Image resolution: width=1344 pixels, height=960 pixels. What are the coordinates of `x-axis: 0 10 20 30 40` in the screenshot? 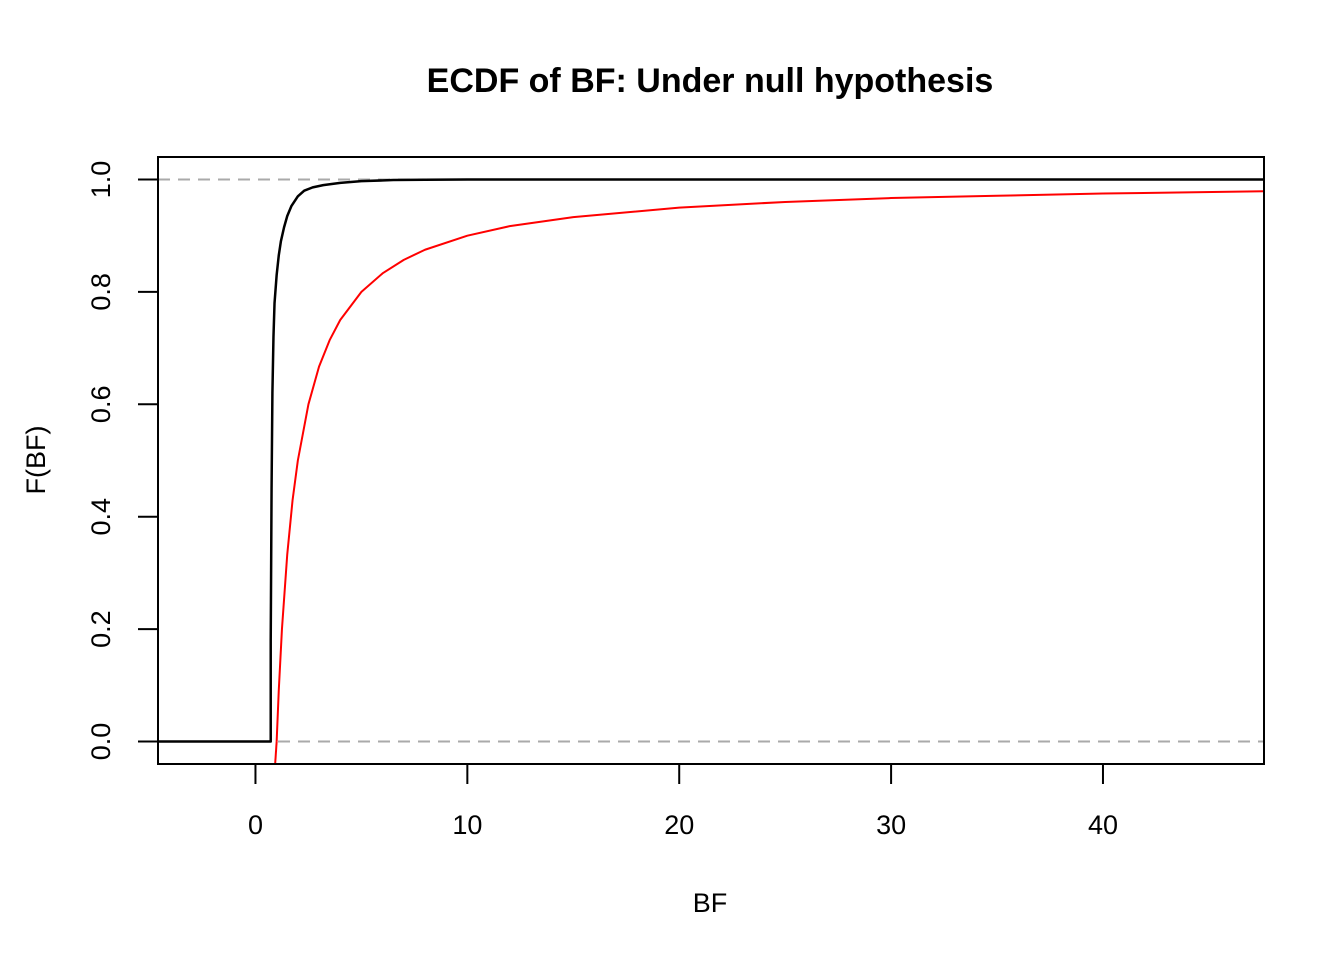 It's located at (683, 801).